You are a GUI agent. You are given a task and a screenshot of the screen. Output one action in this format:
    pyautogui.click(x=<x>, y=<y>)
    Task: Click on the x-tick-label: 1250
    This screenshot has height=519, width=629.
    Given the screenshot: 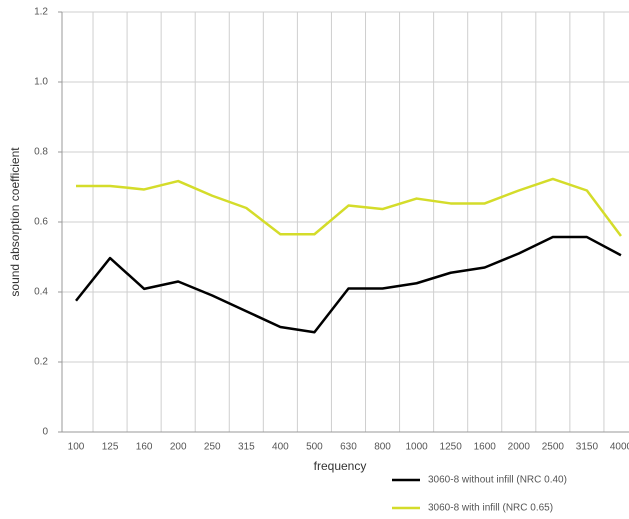 What is the action you would take?
    pyautogui.click(x=451, y=447)
    